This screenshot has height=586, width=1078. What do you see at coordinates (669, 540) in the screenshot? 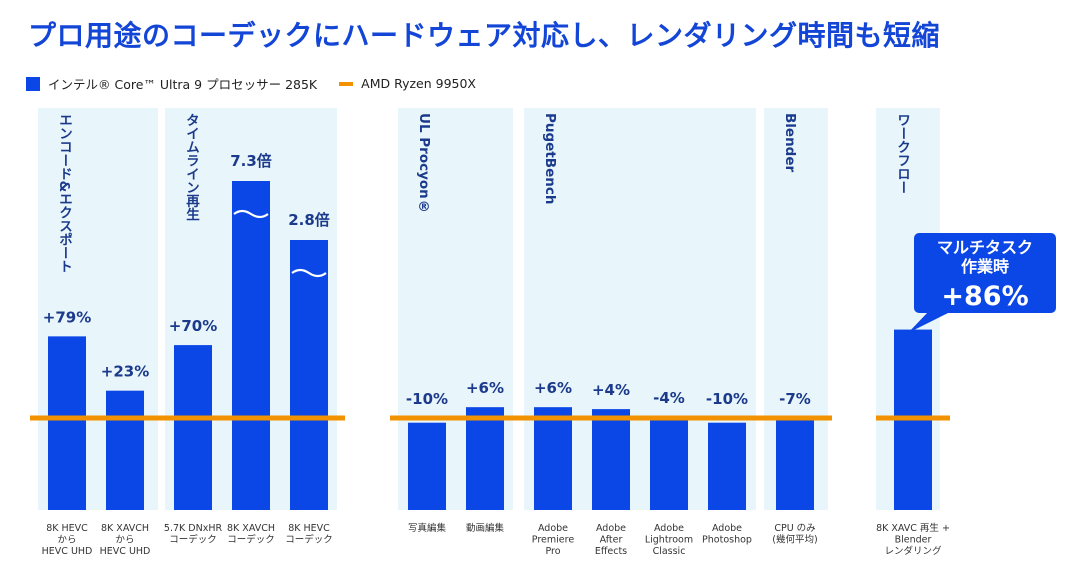
I see `category-label: Lightroom` at bounding box center [669, 540].